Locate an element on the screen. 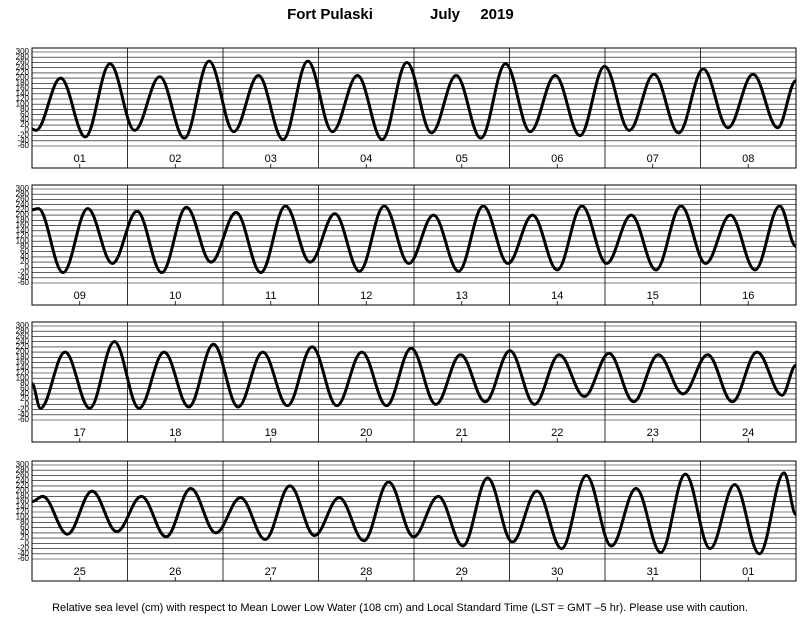 The height and width of the screenshot is (618, 800). day-label: 25 is located at coordinates (80, 572).